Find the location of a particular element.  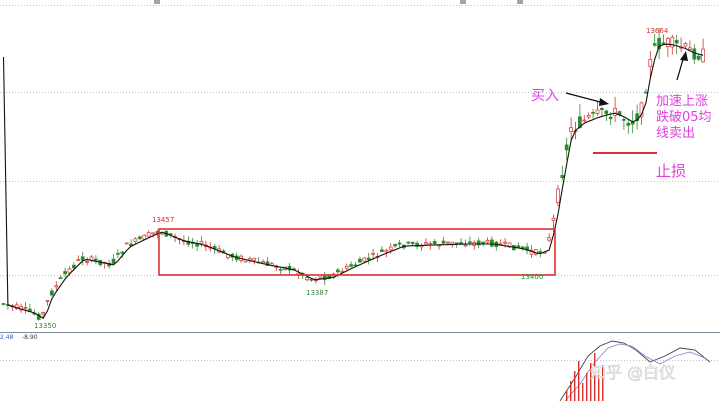

indicator-line is located at coordinates (635, 371).